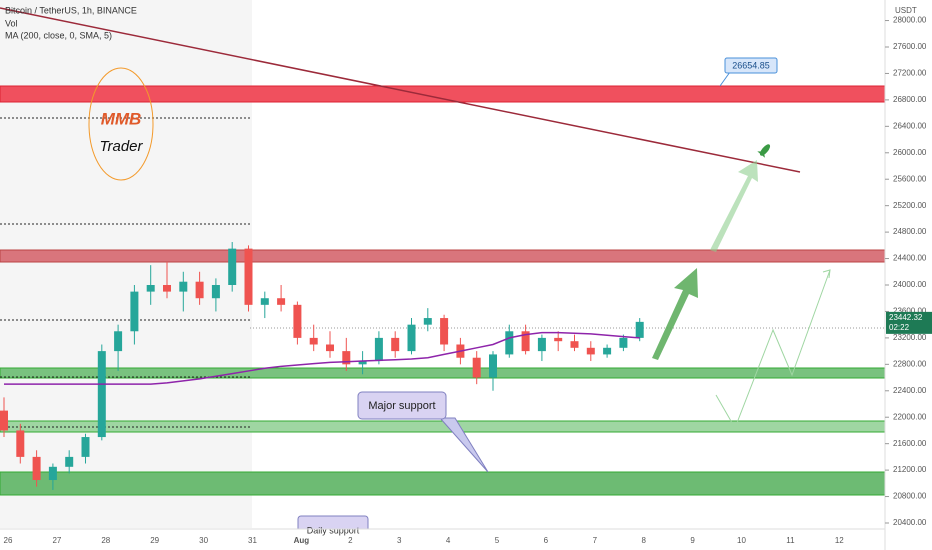  I want to click on volume-legend: Vol, so click(11, 23).